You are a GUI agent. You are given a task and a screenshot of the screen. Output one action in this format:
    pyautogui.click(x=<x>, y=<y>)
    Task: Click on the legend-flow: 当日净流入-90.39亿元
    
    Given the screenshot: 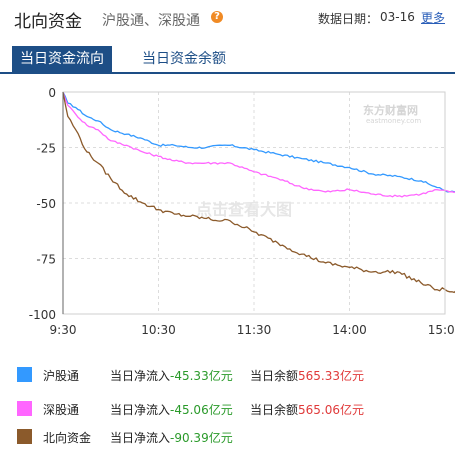 What is the action you would take?
    pyautogui.click(x=171, y=437)
    